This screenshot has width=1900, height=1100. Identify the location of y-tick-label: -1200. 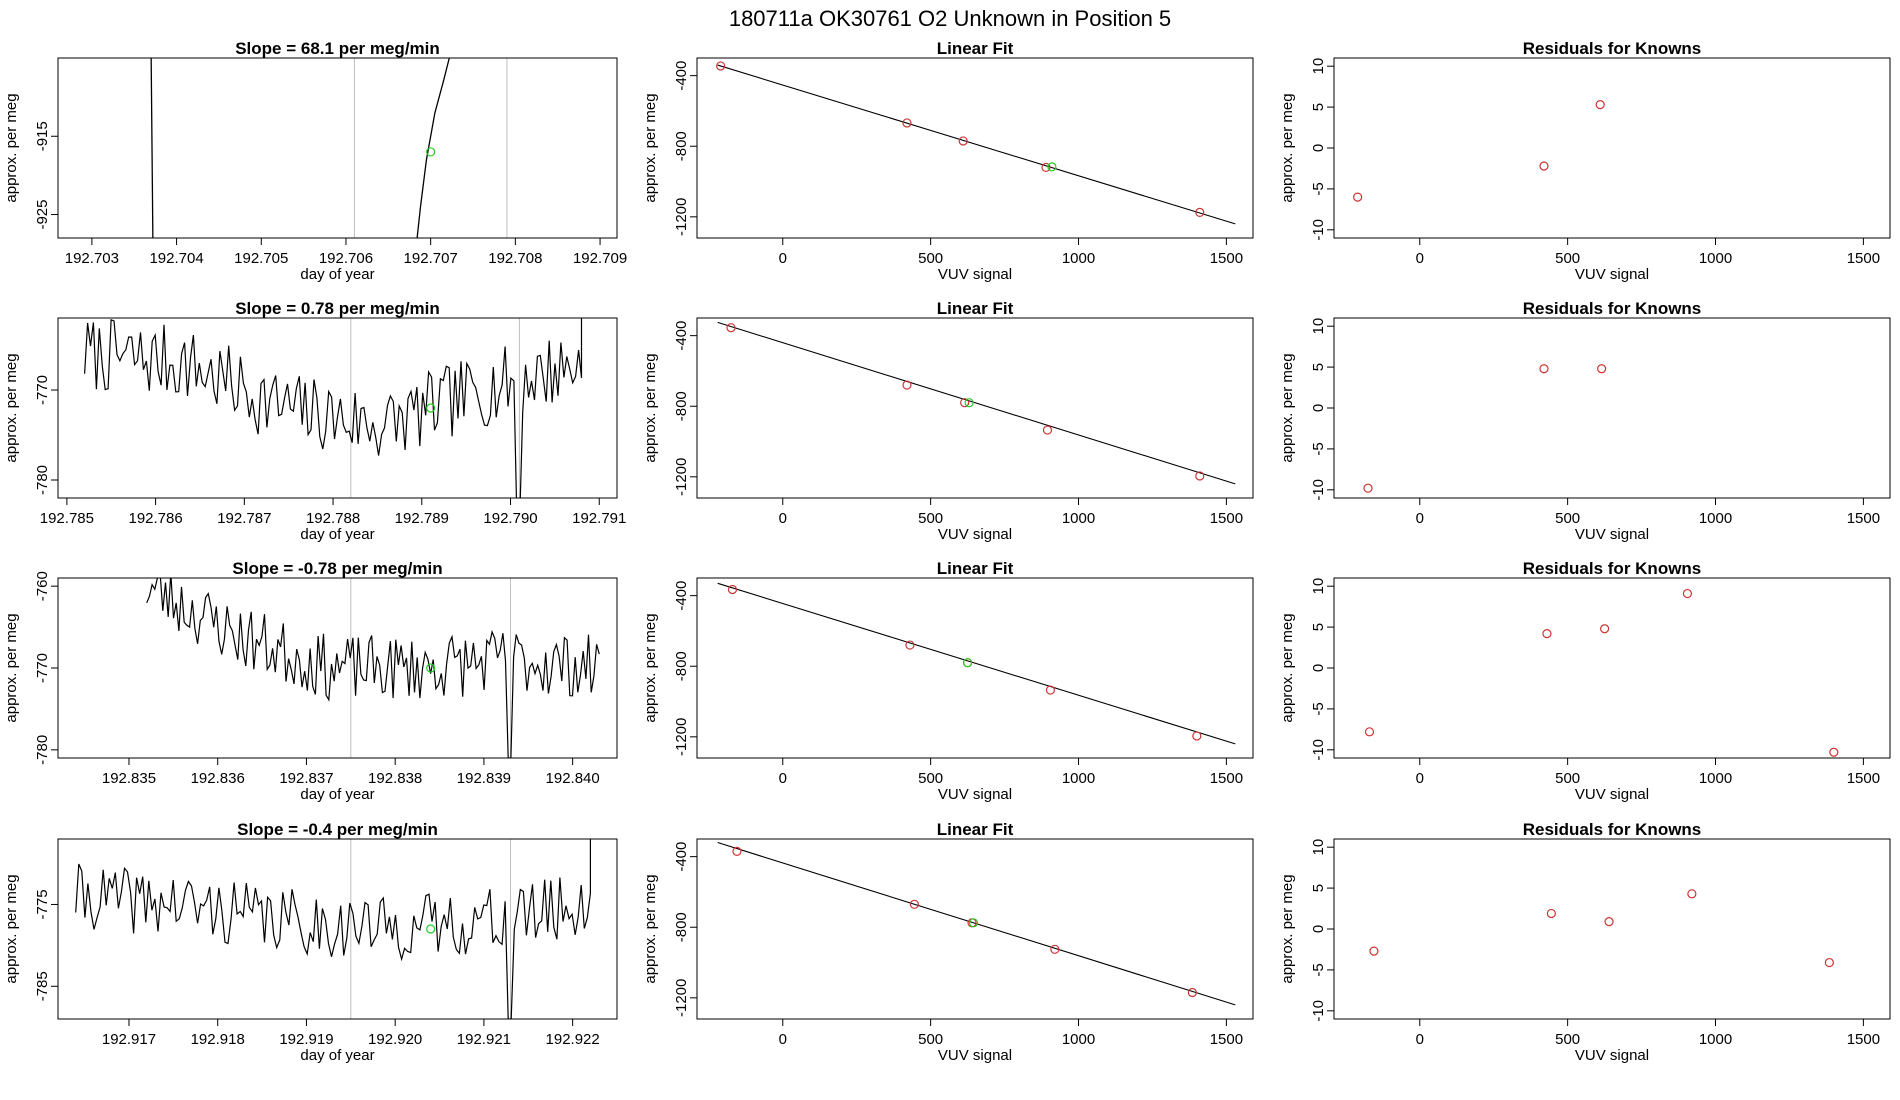
(681, 737).